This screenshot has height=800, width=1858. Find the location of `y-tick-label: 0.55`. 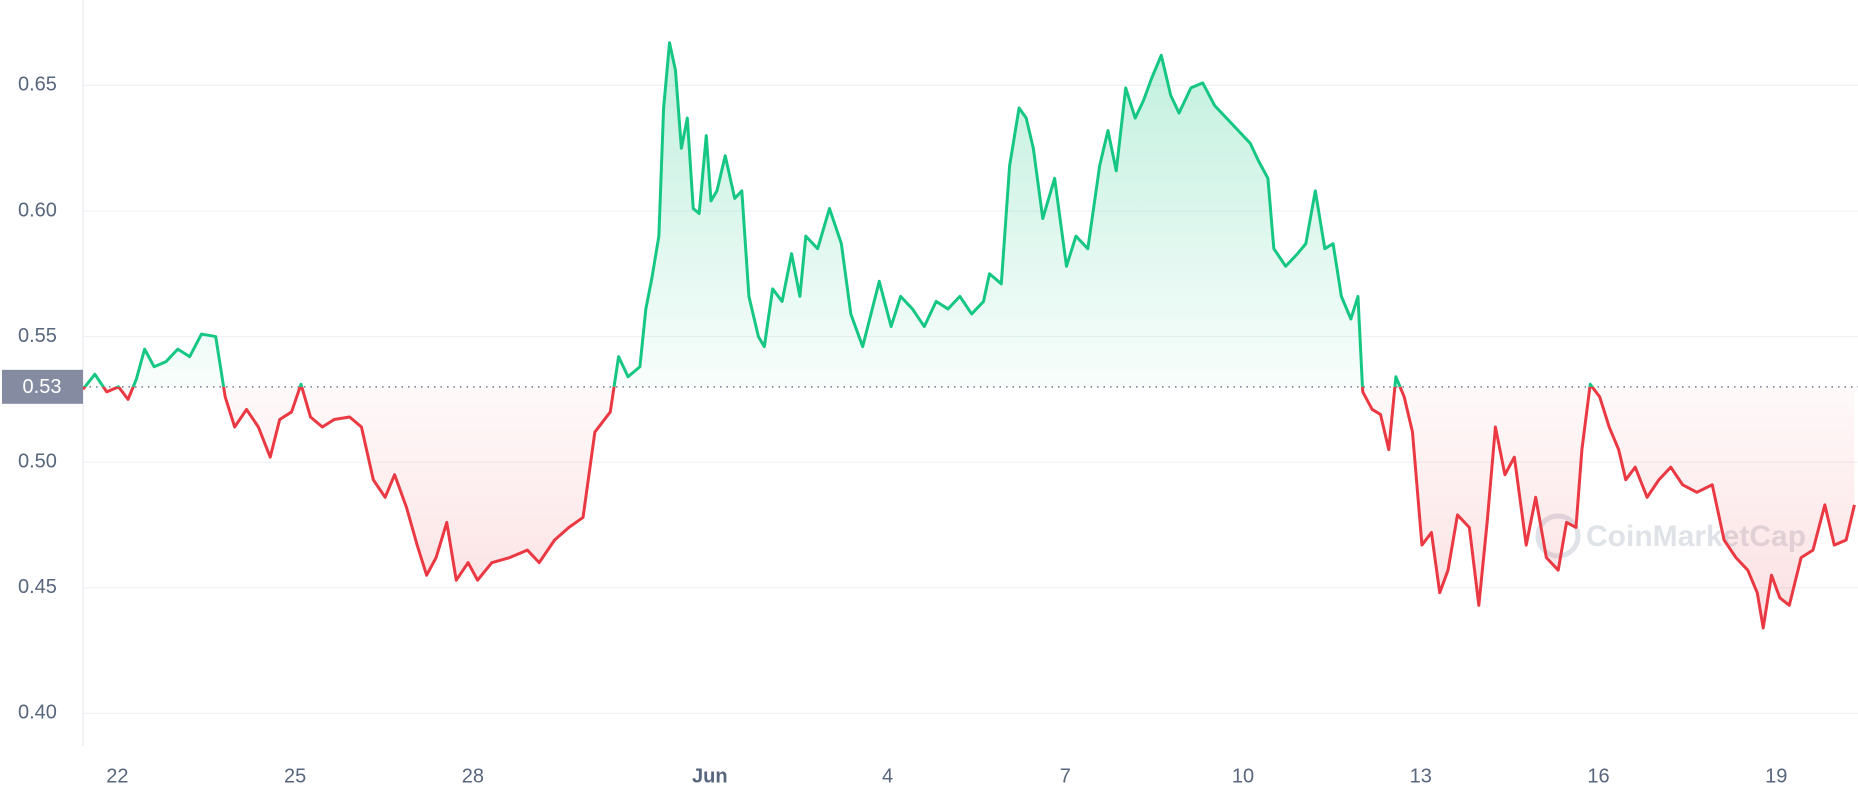

y-tick-label: 0.55 is located at coordinates (37, 336).